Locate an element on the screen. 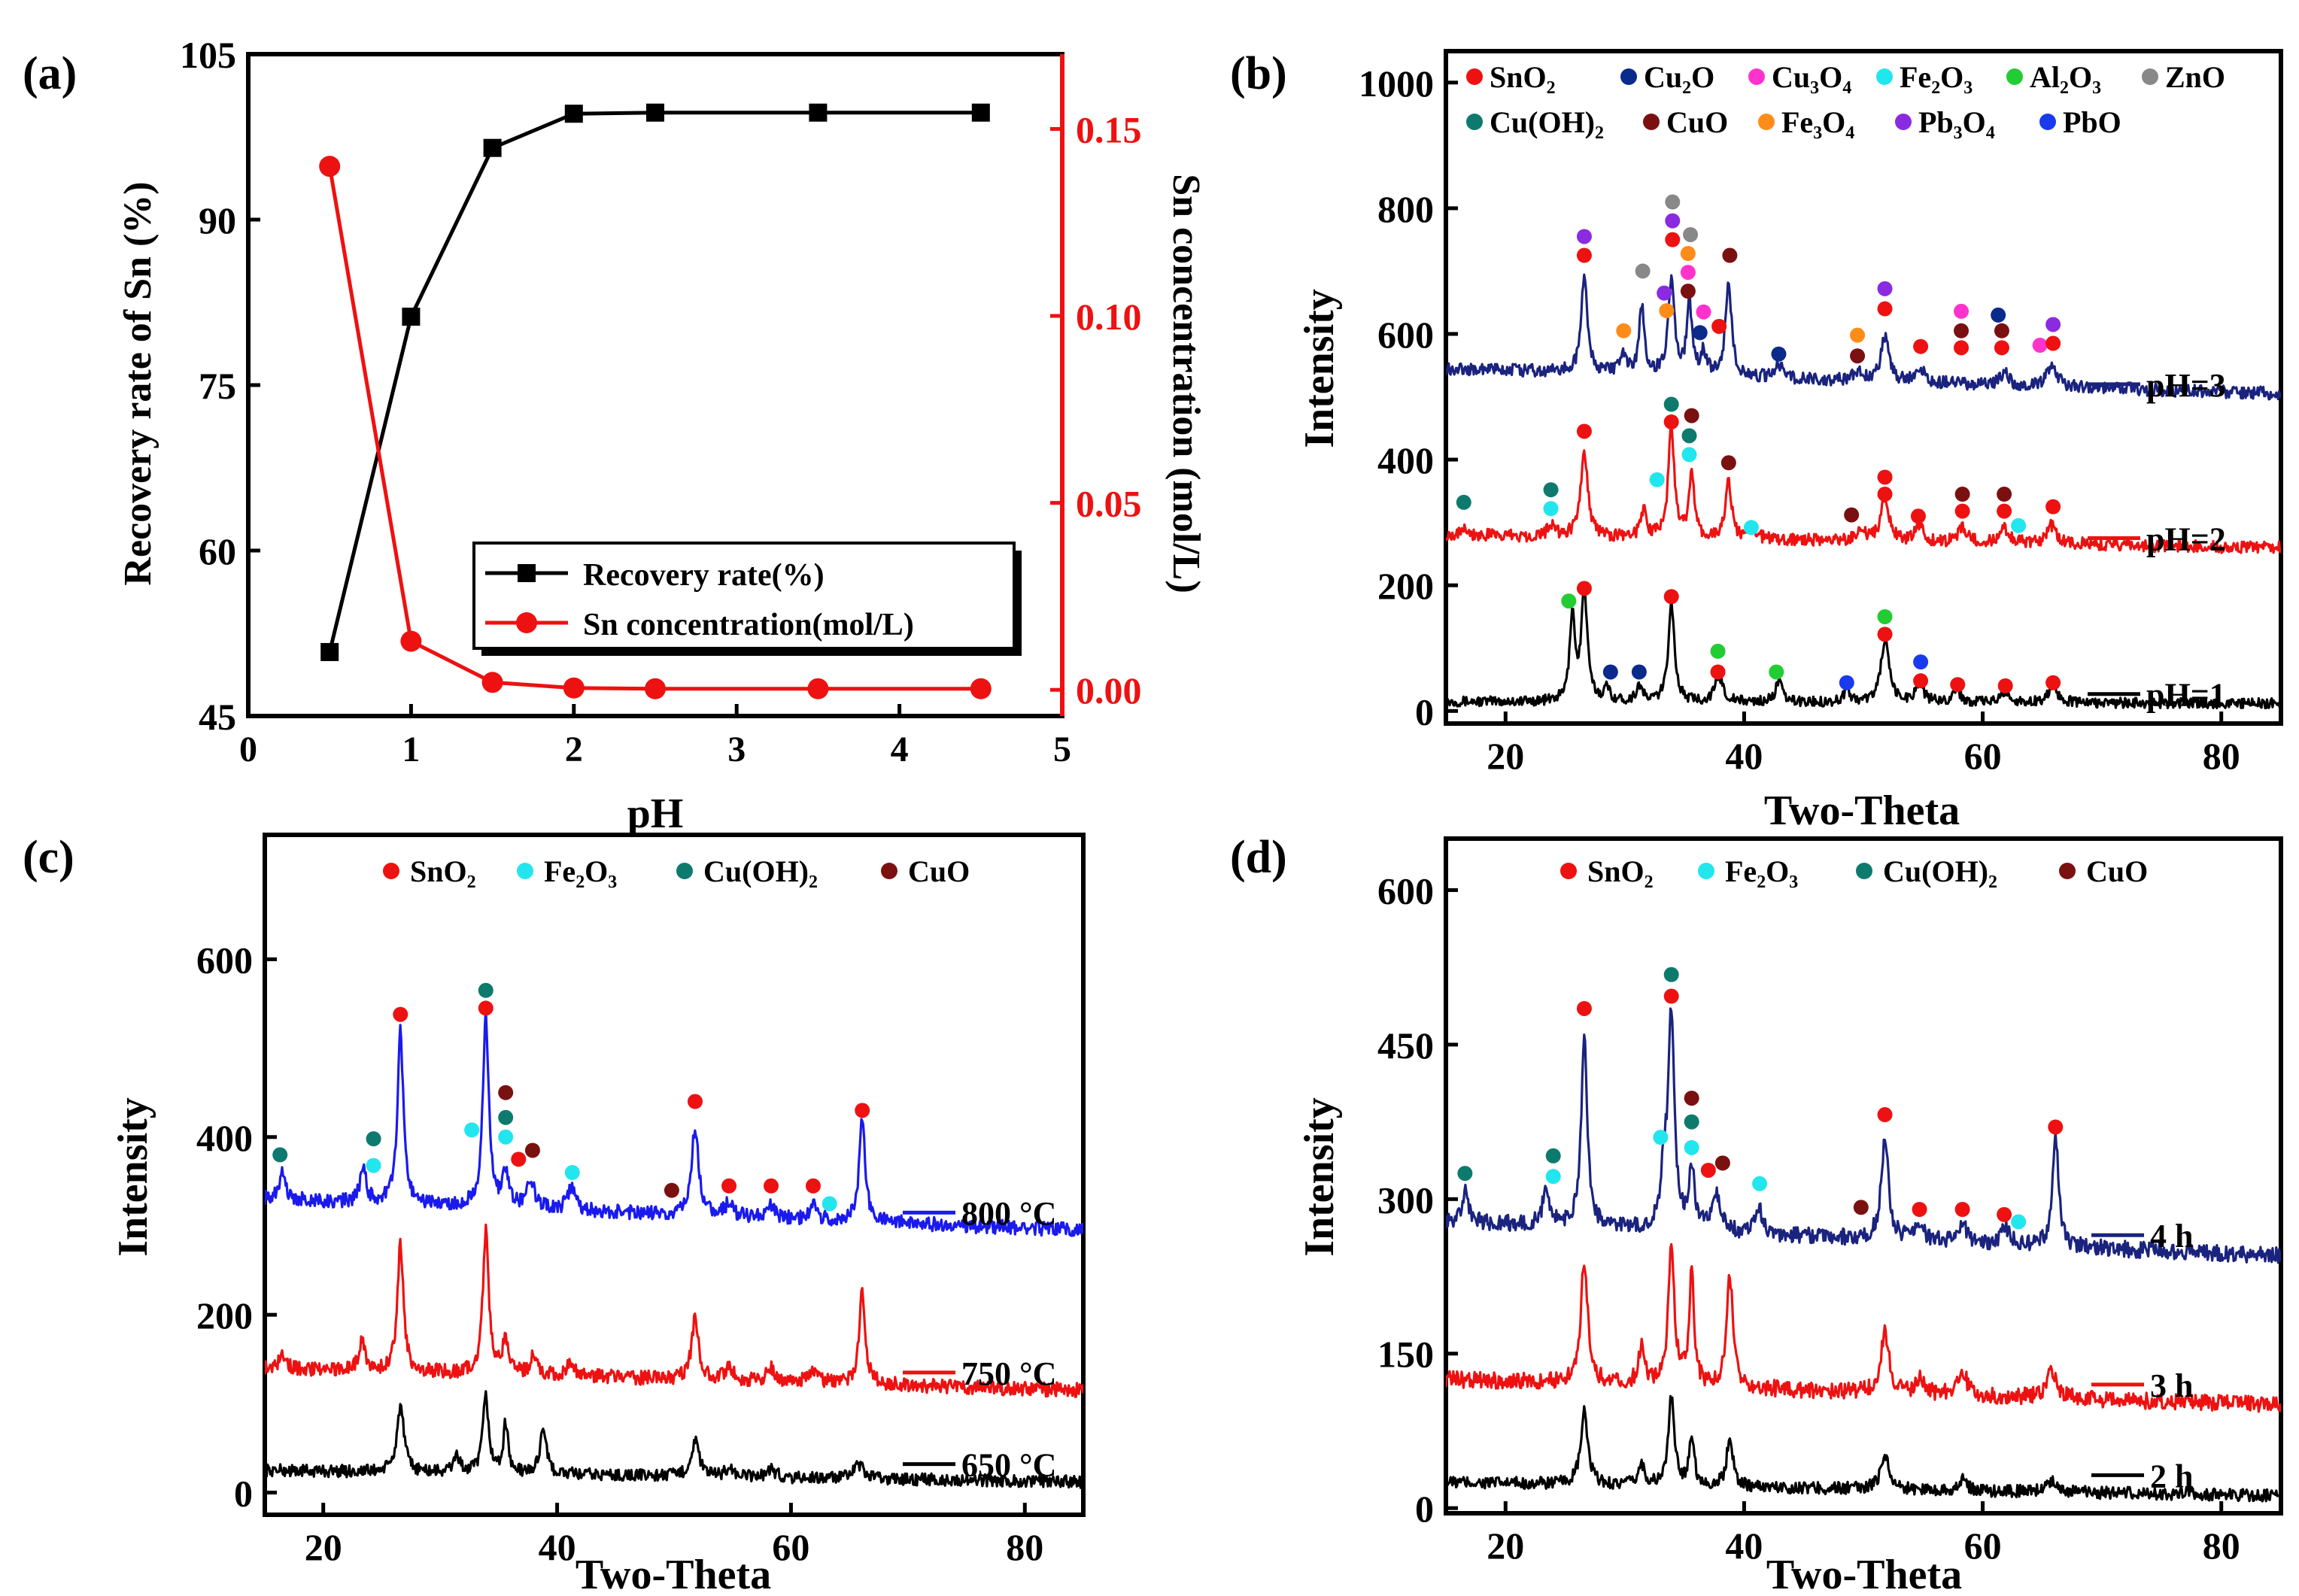  panel-d-xlabel: Two-Theta is located at coordinates (1864, 1574).